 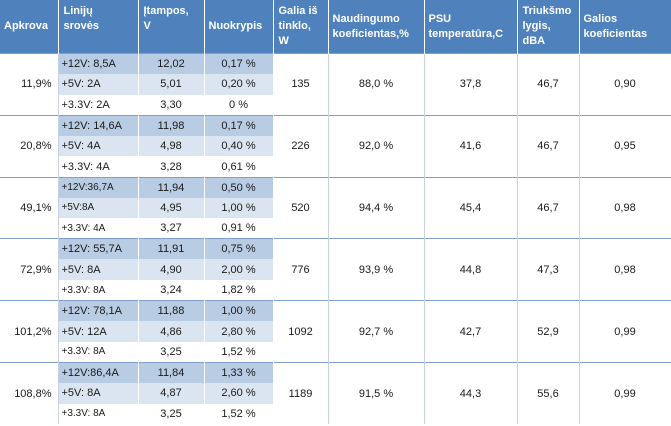 What do you see at coordinates (301, 27) in the screenshot?
I see `header-wall-power: Galia iš tinklo, W` at bounding box center [301, 27].